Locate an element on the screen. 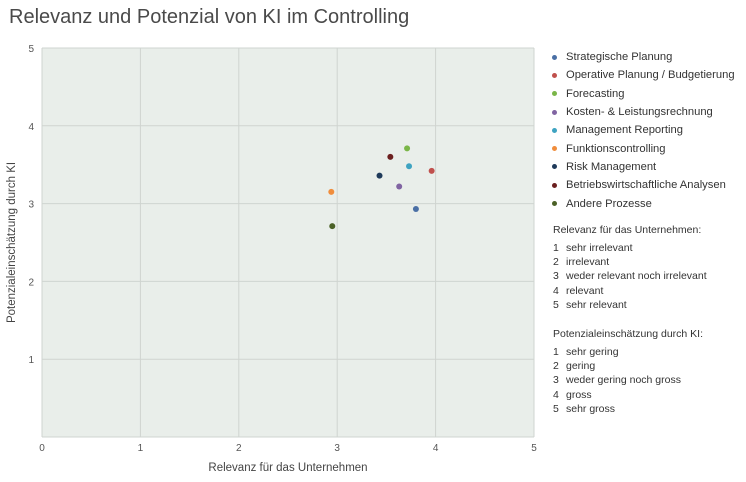 The height and width of the screenshot is (482, 746). relevanz-scale-item: 1 sehr irrelevant is located at coordinates (630, 248).